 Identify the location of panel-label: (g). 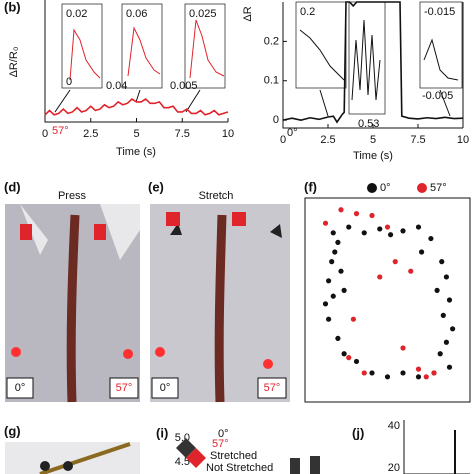
(12, 430).